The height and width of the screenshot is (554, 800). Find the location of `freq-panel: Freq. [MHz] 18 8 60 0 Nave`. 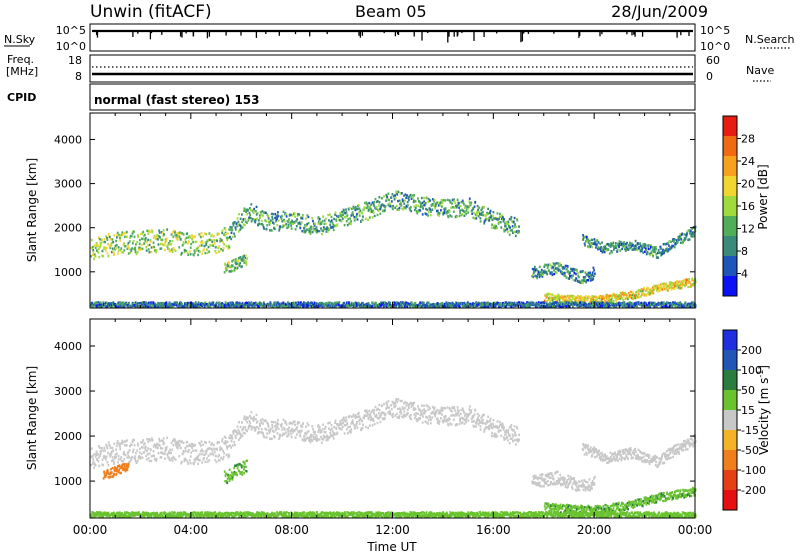

freq-panel: Freq. [MHz] 18 8 60 0 Nave is located at coordinates (390, 68).